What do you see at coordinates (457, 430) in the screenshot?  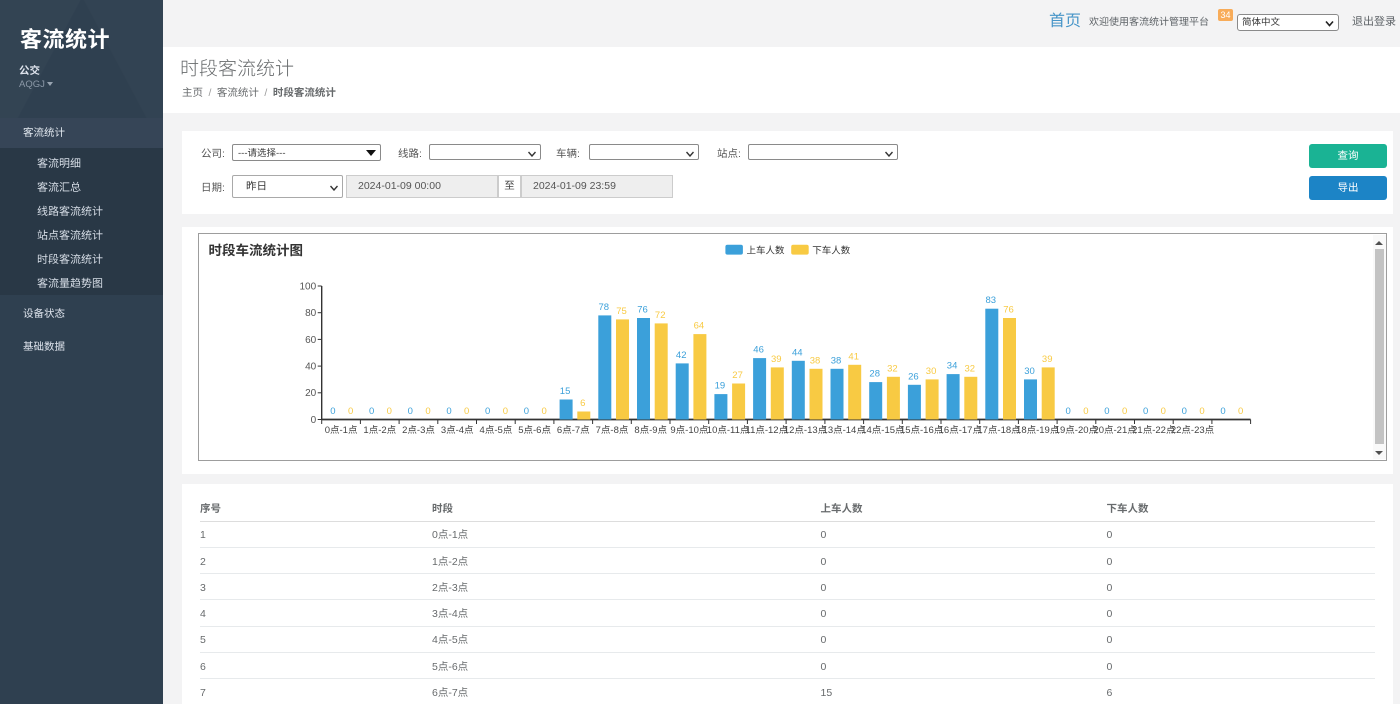 I see `svg-text: 3点-4点` at bounding box center [457, 430].